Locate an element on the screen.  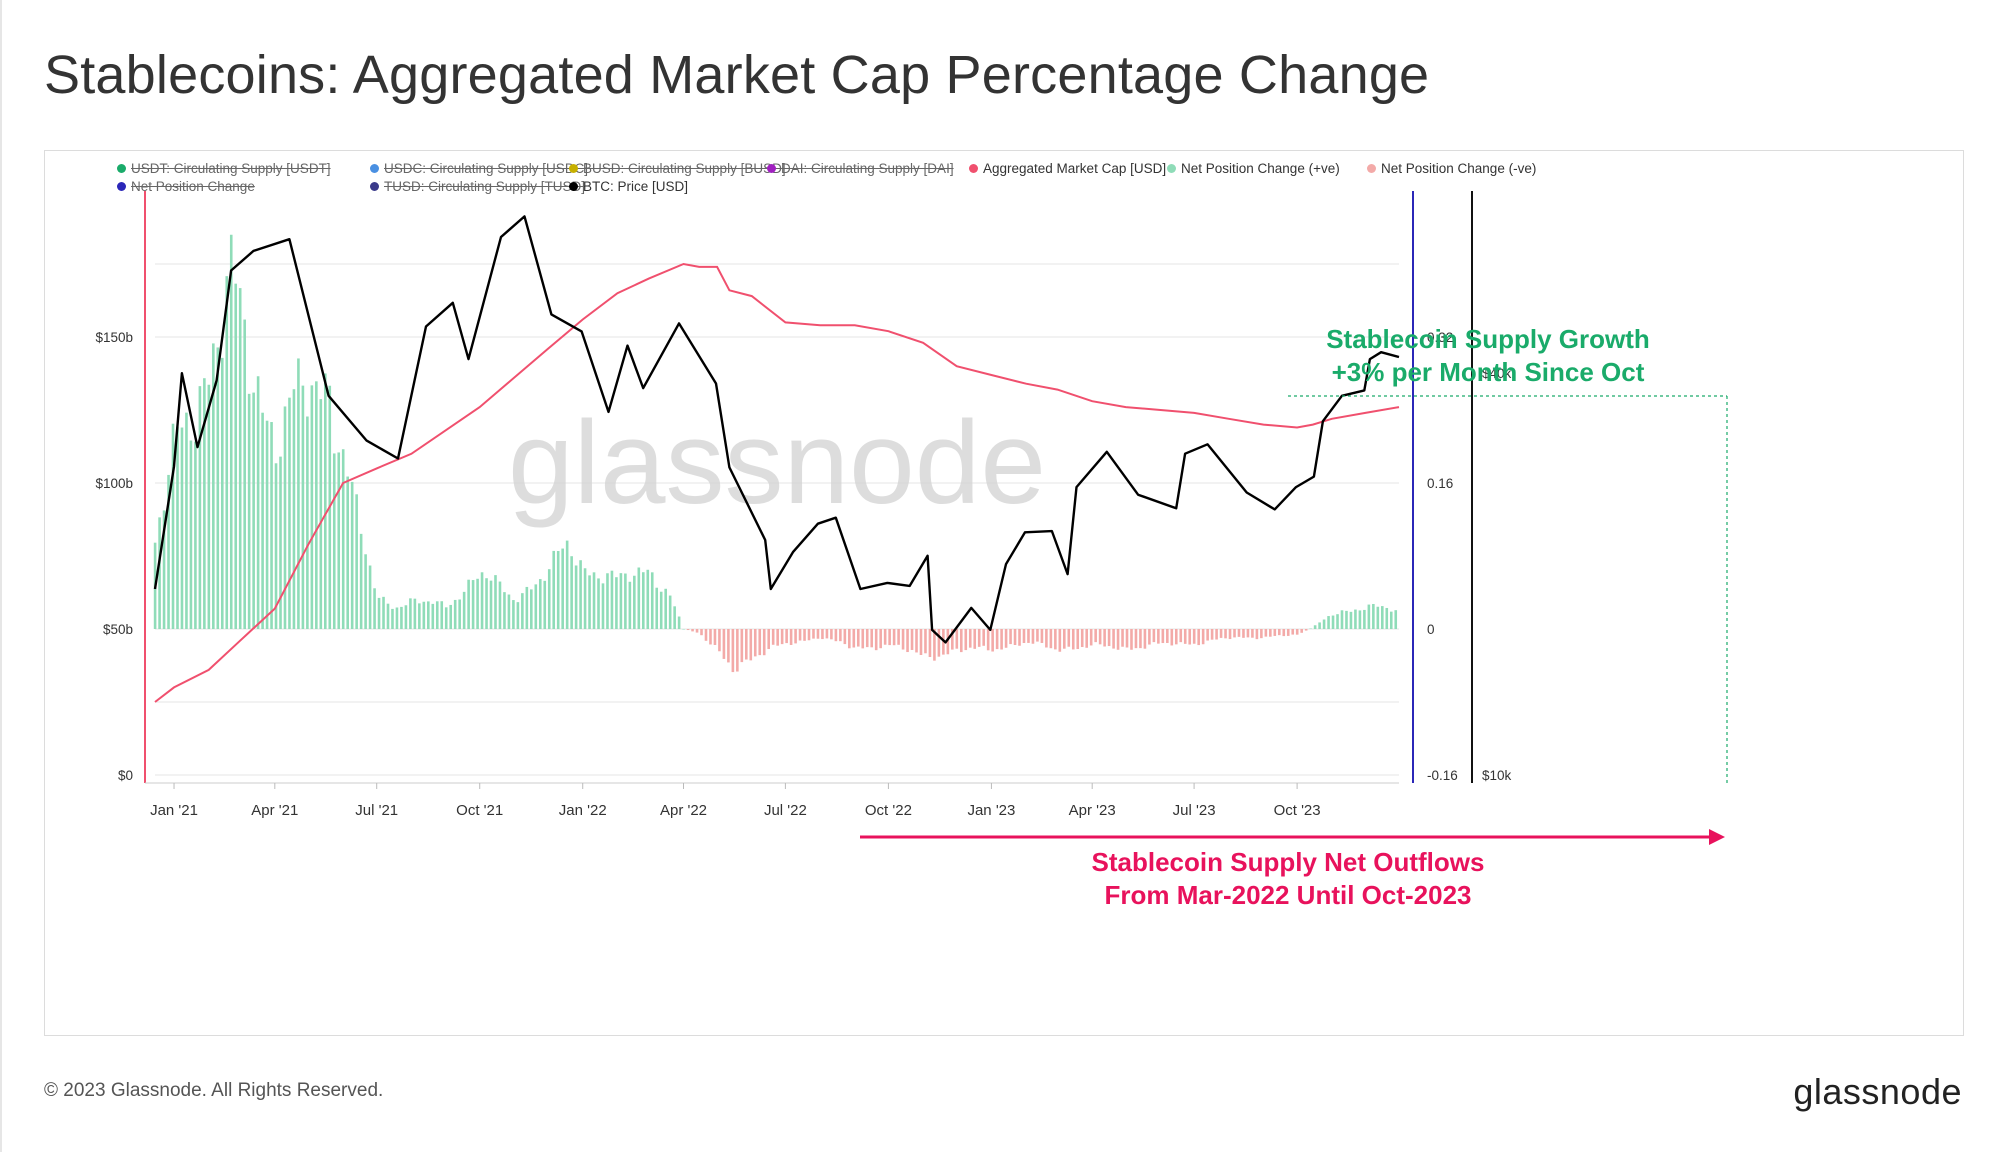
copyright: © 2023 Glassnode. All Rights Reserved. is located at coordinates (214, 1090).